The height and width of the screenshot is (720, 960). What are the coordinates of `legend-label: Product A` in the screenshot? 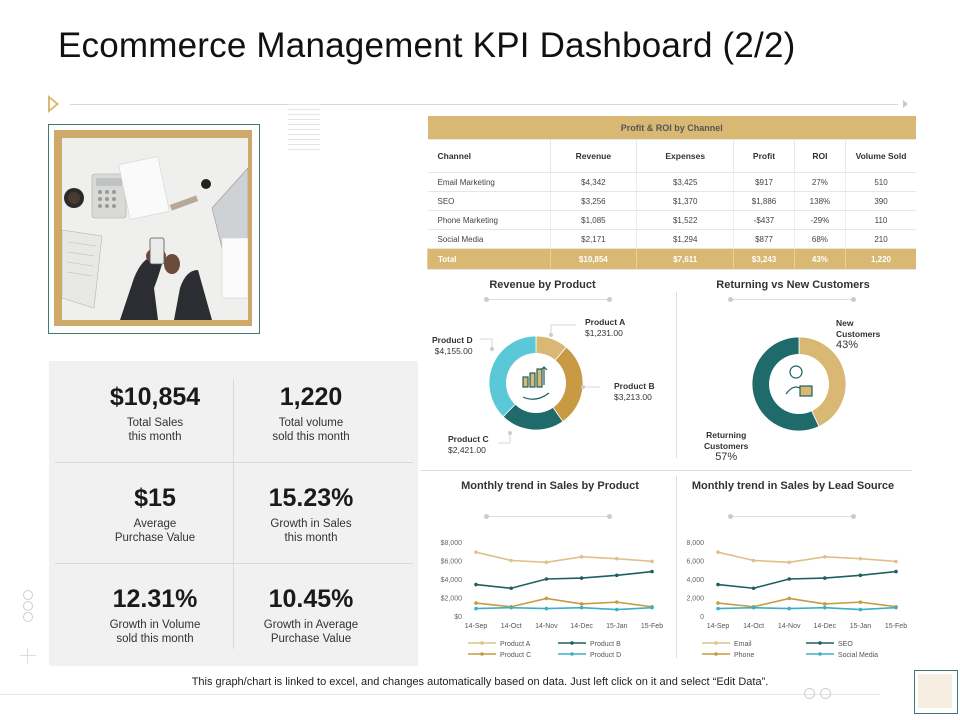 It's located at (515, 644).